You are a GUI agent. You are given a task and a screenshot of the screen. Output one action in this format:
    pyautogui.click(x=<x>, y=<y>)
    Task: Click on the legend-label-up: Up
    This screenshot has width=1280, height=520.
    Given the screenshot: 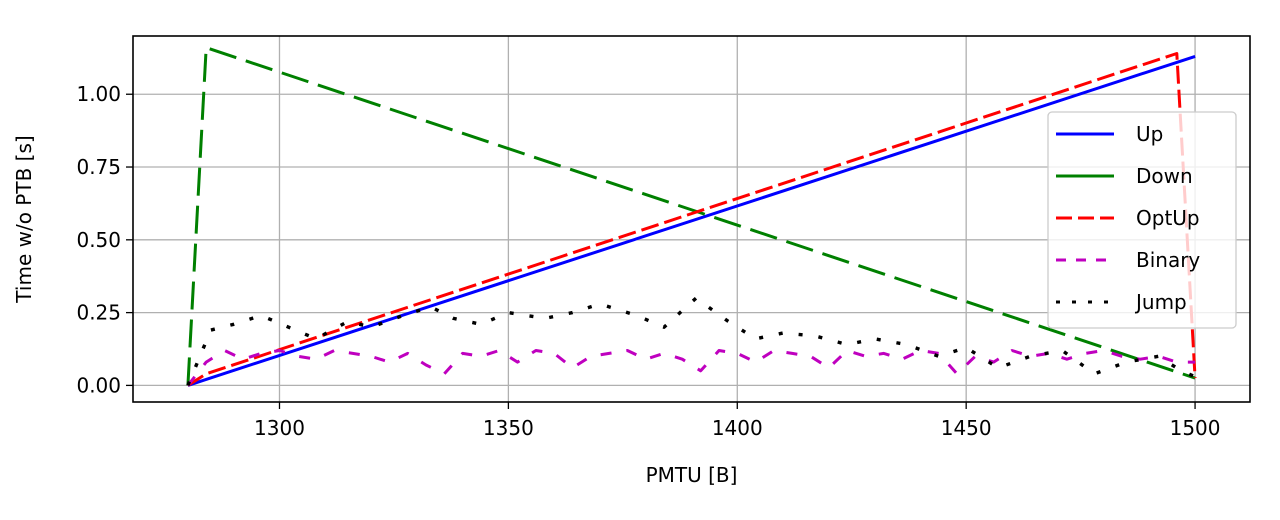 What is the action you would take?
    pyautogui.click(x=1149, y=134)
    